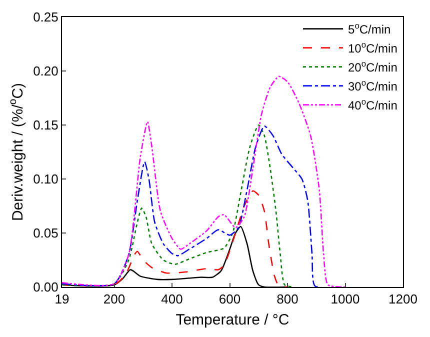 The image size is (430, 337). Describe the element at coordinates (403, 299) in the screenshot. I see `x-tick-label: 1200` at that location.